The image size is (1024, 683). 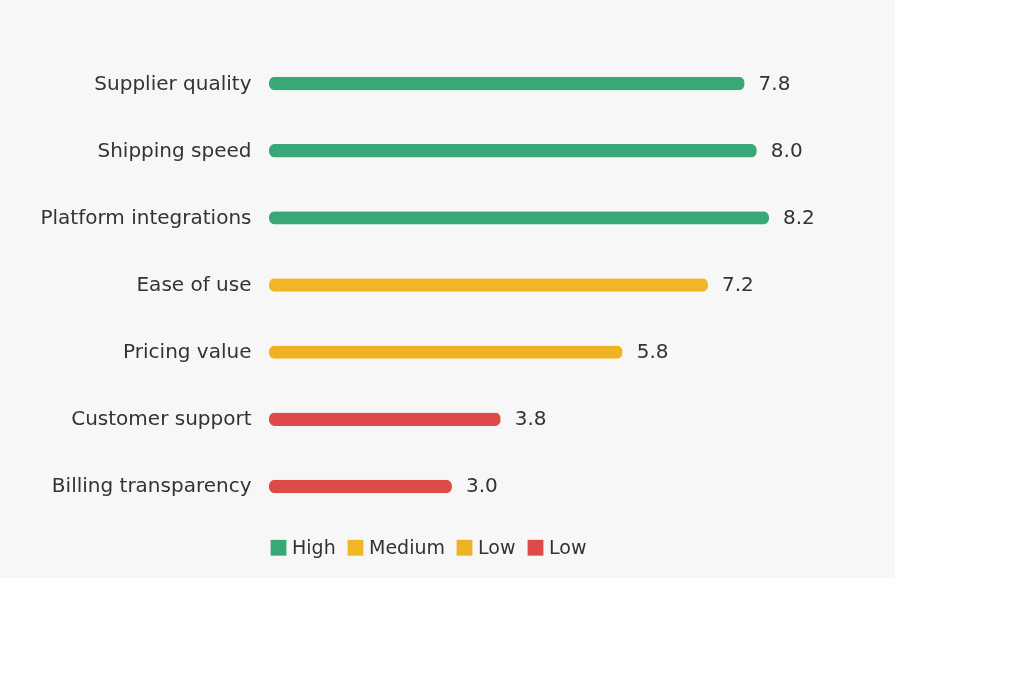 I want to click on y-tick-label: Ease of use, so click(x=194, y=284).